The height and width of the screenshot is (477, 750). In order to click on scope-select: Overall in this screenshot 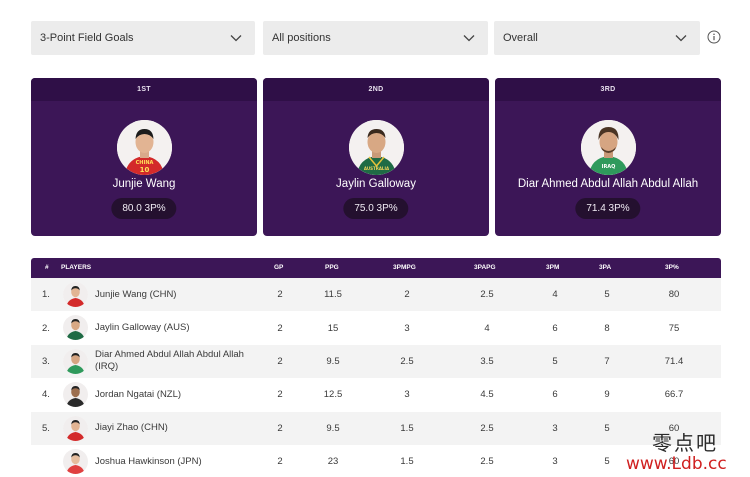, I will do `click(597, 38)`.